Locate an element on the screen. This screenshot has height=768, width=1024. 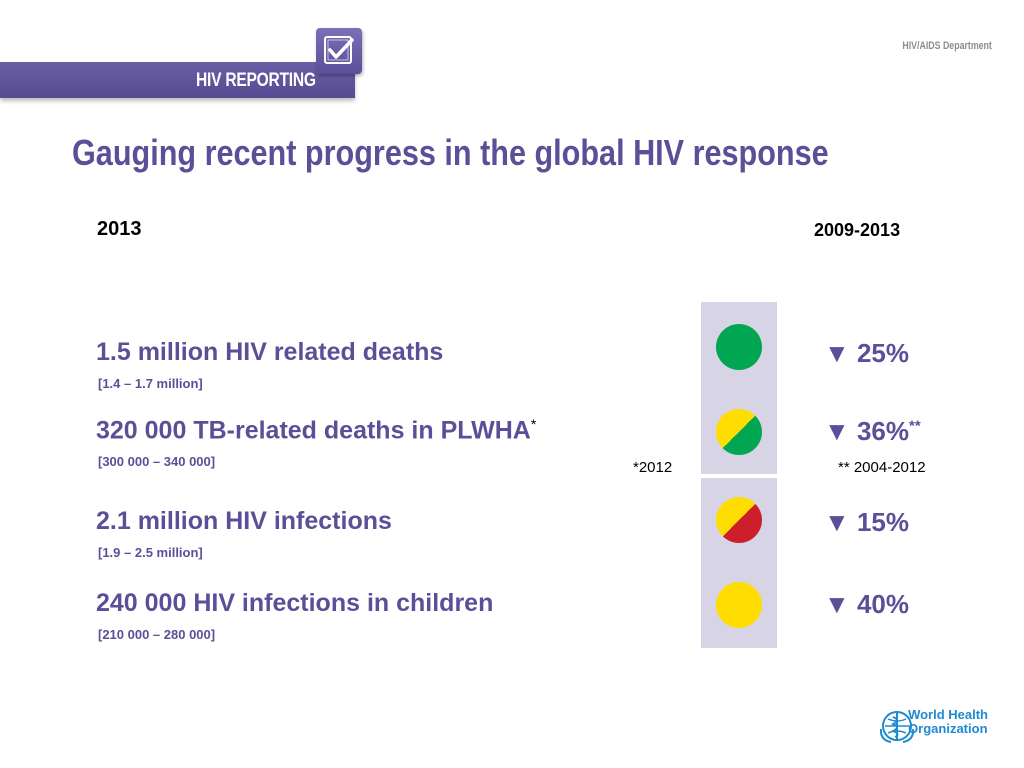
row-child-infections-range: [210 000 – 280 000] is located at coordinates (157, 634).